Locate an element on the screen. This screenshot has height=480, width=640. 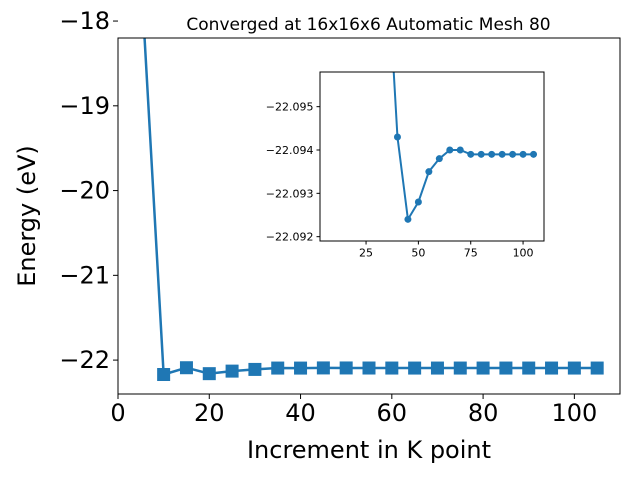
main-y-tick-label: −21 is located at coordinates (84, 275).